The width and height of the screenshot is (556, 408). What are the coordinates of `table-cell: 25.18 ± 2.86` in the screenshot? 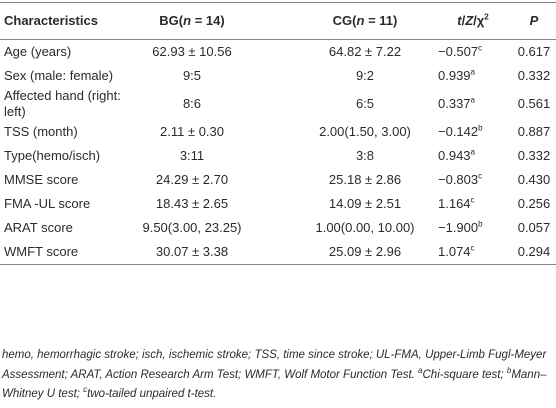 It's located at (365, 179).